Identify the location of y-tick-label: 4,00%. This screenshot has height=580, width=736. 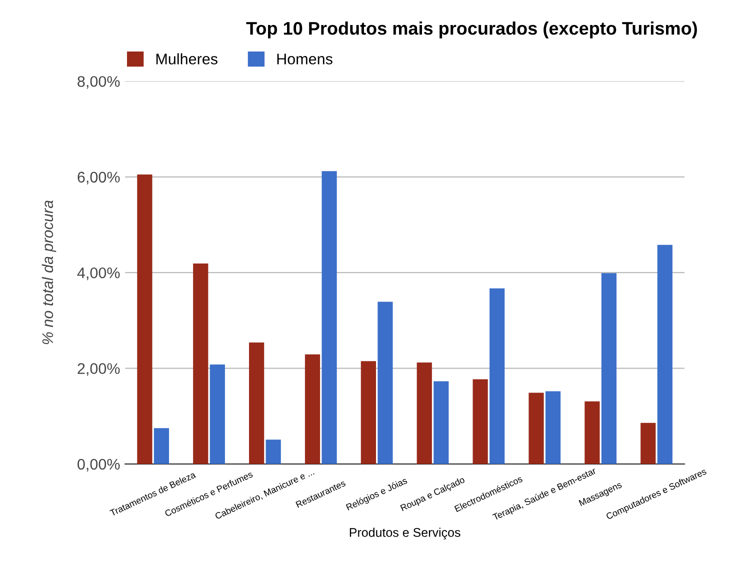
(98, 273).